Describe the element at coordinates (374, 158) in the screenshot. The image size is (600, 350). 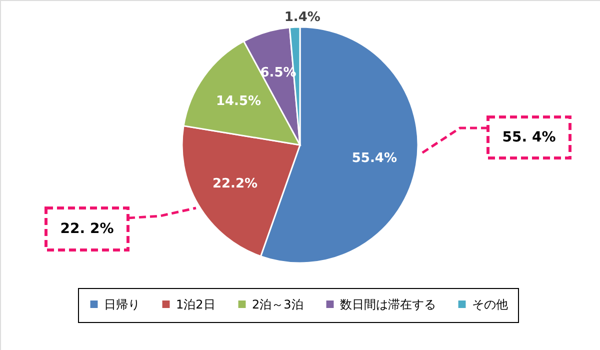
I see `data-label: 55.4%` at that location.